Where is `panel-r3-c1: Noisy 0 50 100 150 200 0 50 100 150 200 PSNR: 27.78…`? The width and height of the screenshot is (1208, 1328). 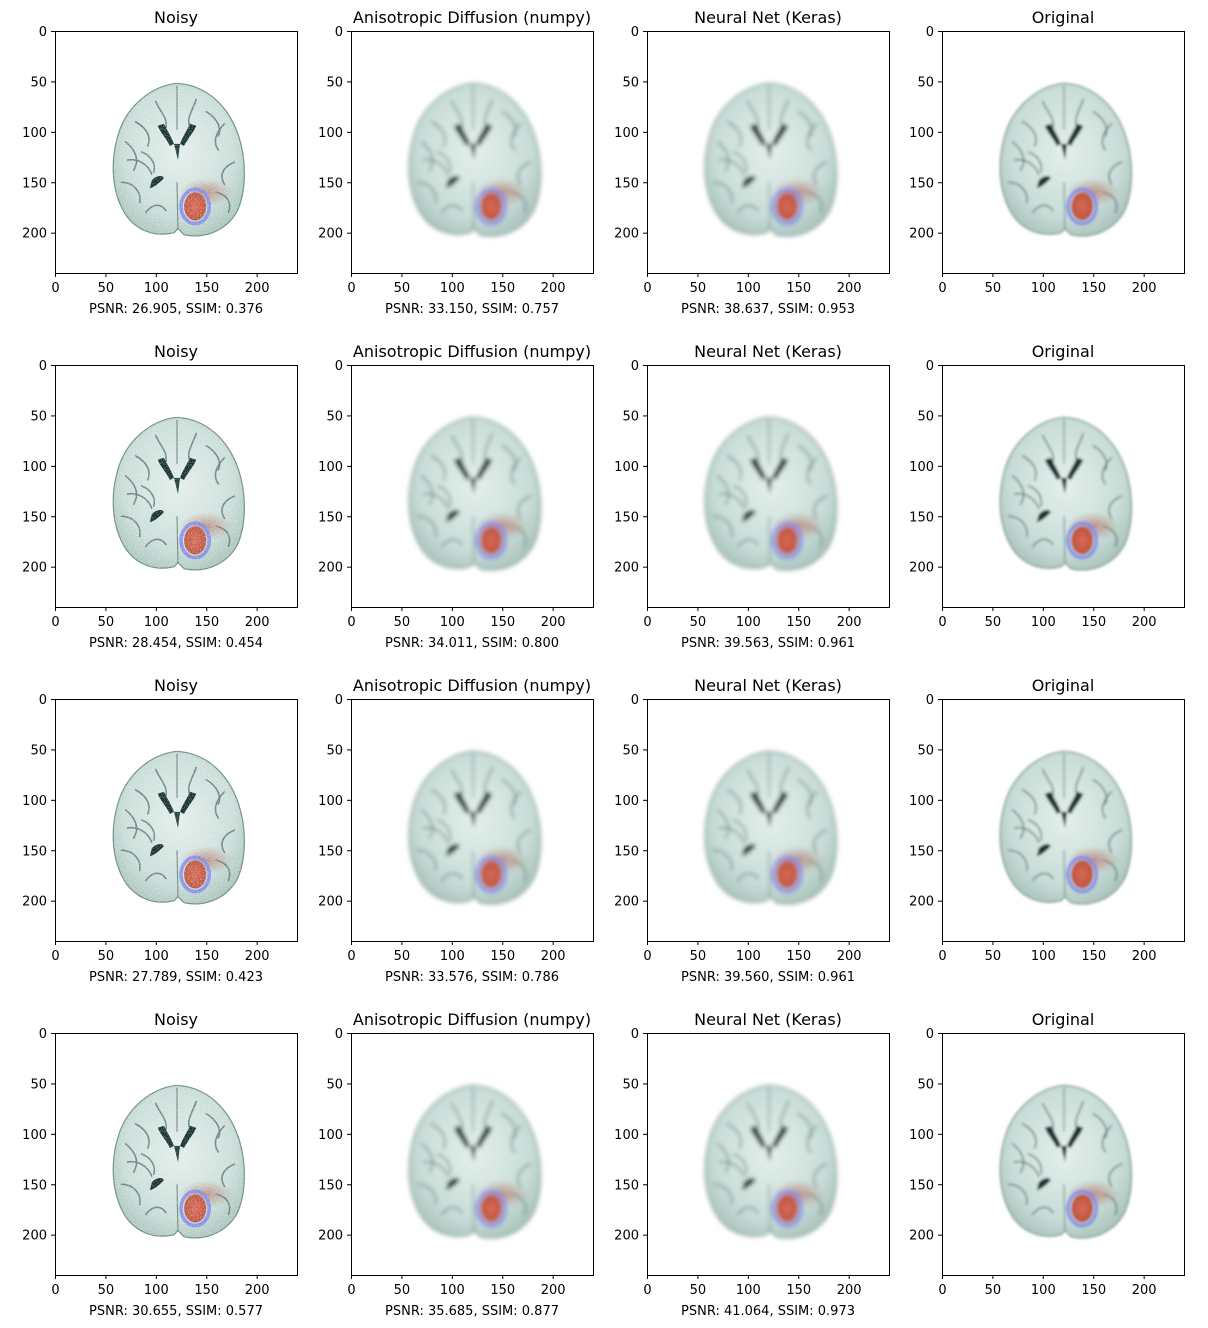
panel-r3-c1: Noisy 0 50 100 150 200 0 50 100 150 200 PSNR: 27.78… is located at coordinates (160, 830).